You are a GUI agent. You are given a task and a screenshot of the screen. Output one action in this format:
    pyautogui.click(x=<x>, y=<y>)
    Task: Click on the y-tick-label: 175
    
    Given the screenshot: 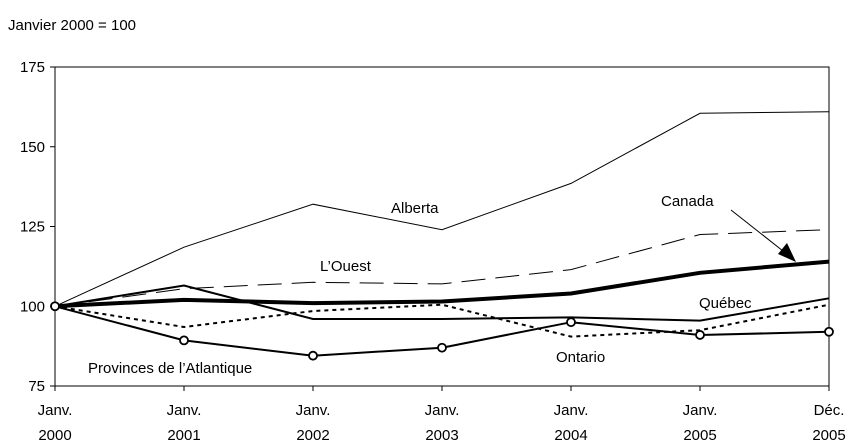 What is the action you would take?
    pyautogui.click(x=32, y=67)
    